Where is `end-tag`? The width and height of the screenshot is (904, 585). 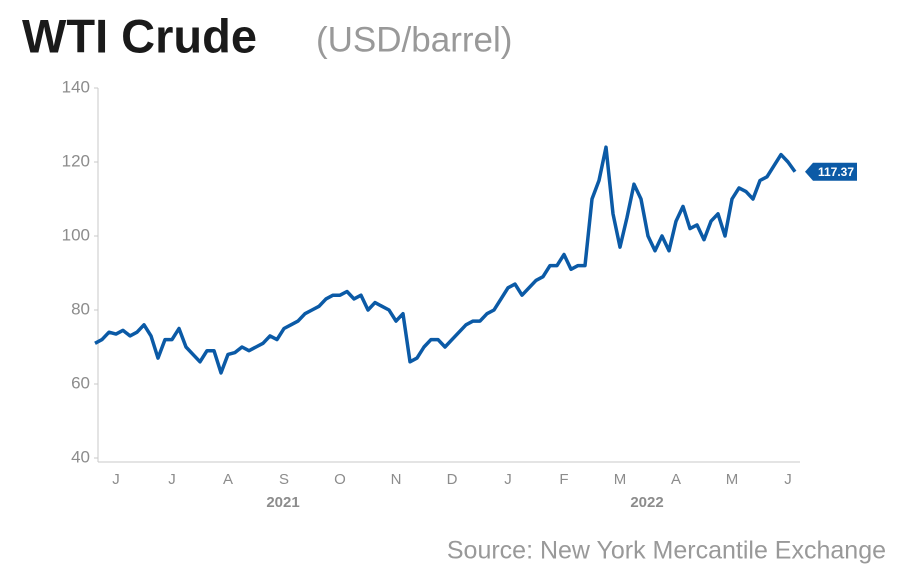
end-tag is located at coordinates (831, 171).